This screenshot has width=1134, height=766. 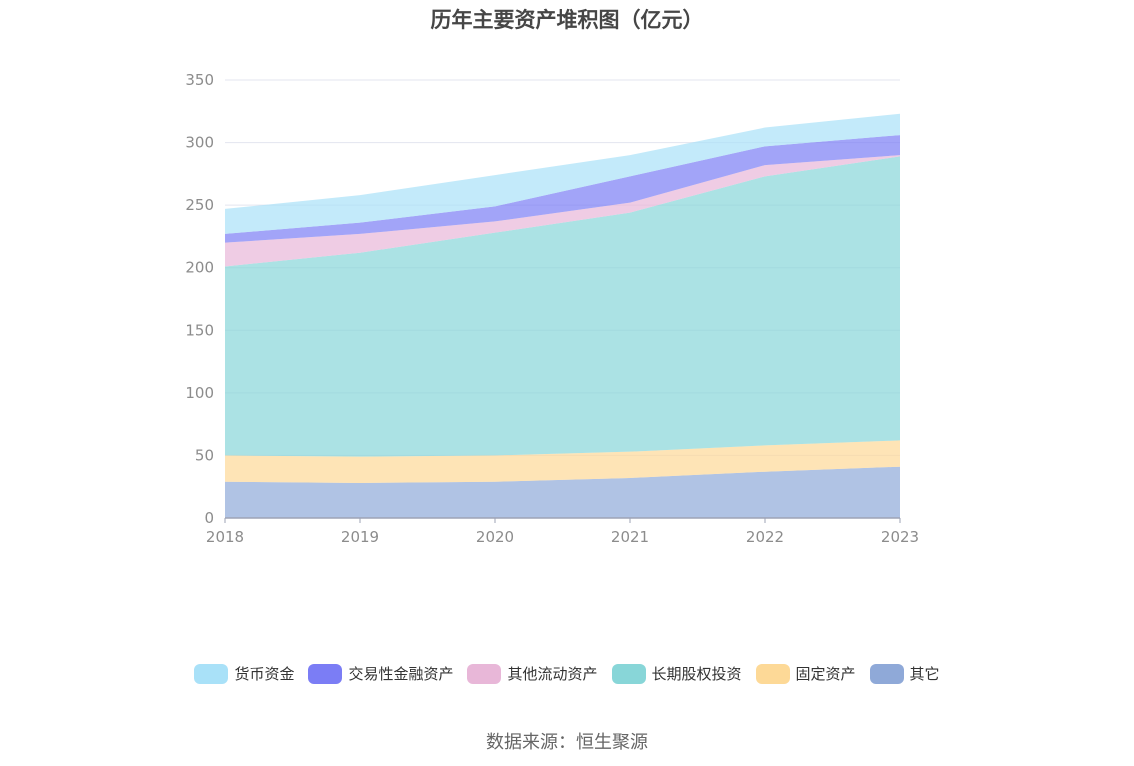 I want to click on x-tick-label: 2019, so click(x=360, y=537).